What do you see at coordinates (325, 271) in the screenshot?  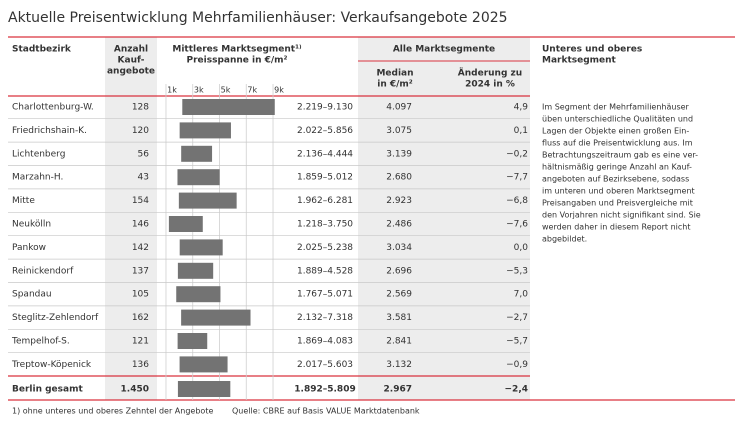 I see `range-label: 1.889–4.528` at bounding box center [325, 271].